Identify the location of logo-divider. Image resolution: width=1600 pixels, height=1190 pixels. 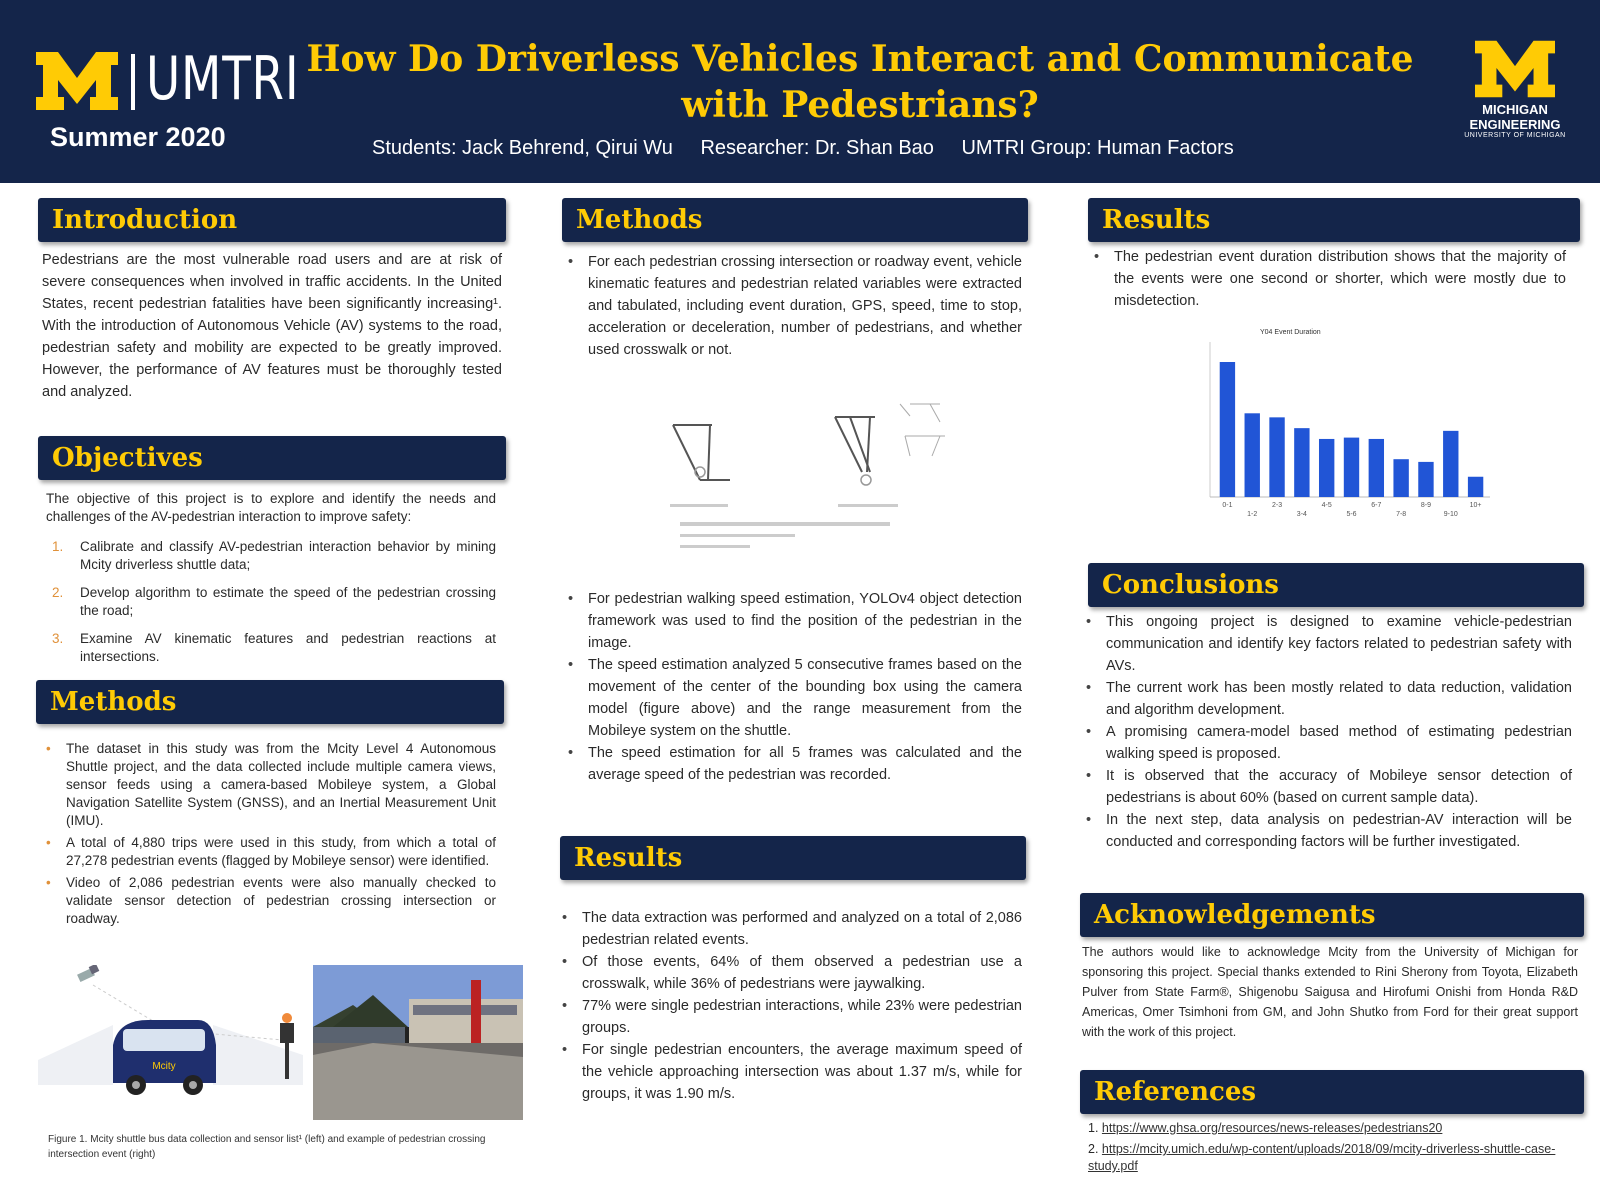
(133, 82).